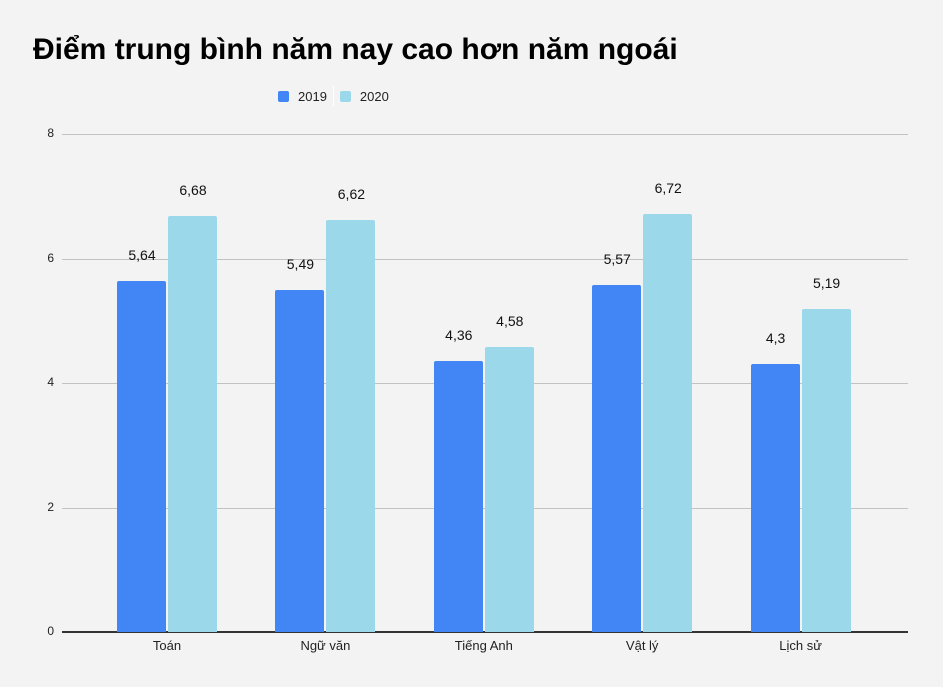 The width and height of the screenshot is (943, 687). What do you see at coordinates (617, 259) in the screenshot?
I see `data-label: 5,57` at bounding box center [617, 259].